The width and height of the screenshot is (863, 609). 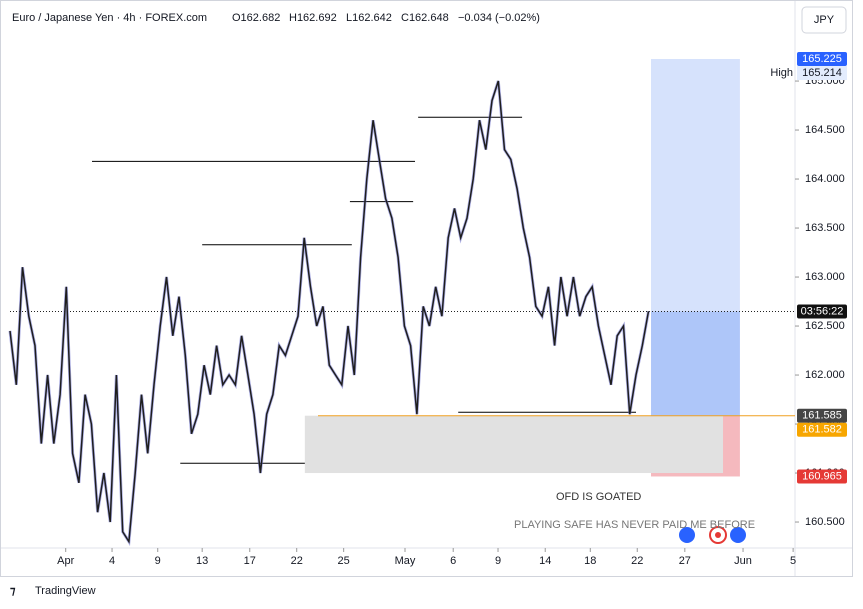 I want to click on y-tick-label: 163.000, so click(x=825, y=277).